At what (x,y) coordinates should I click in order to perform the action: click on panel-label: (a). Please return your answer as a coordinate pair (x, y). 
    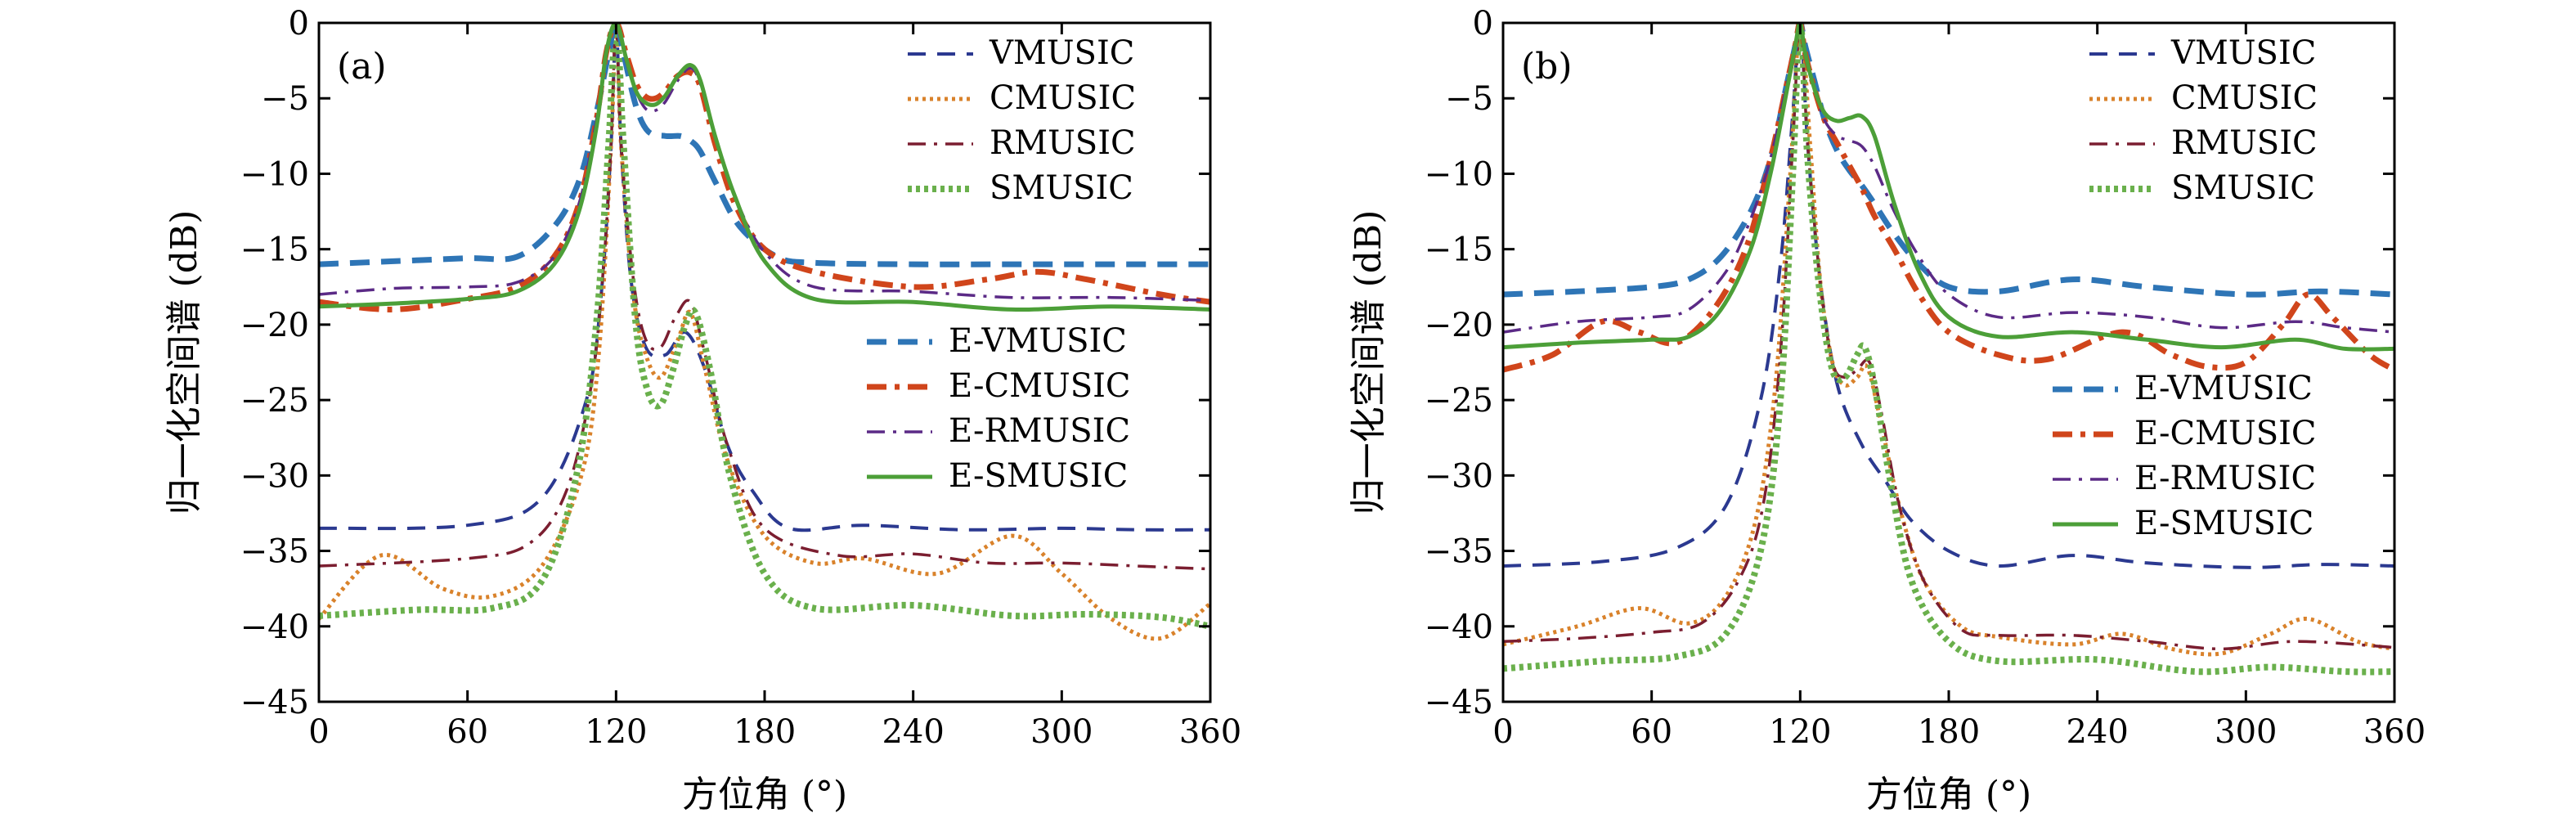
    Looking at the image, I should click on (362, 67).